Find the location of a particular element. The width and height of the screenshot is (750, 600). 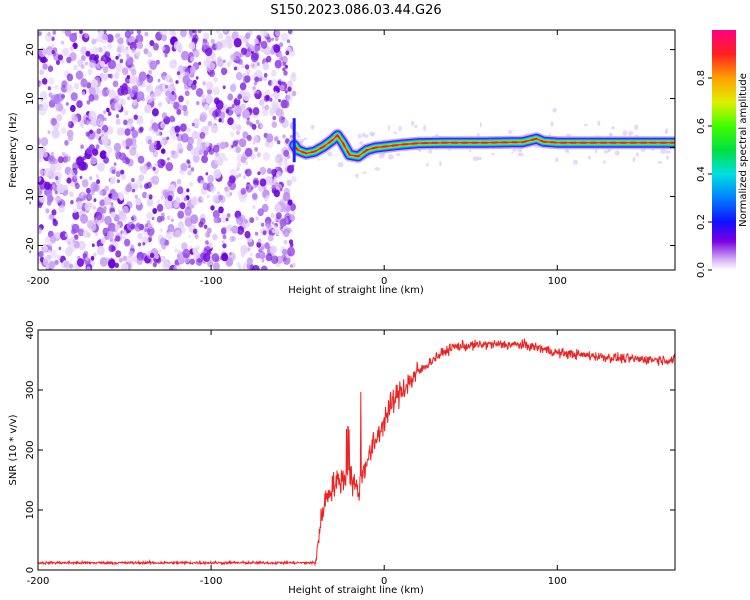

y-tick-label: -10 is located at coordinates (30, 196).